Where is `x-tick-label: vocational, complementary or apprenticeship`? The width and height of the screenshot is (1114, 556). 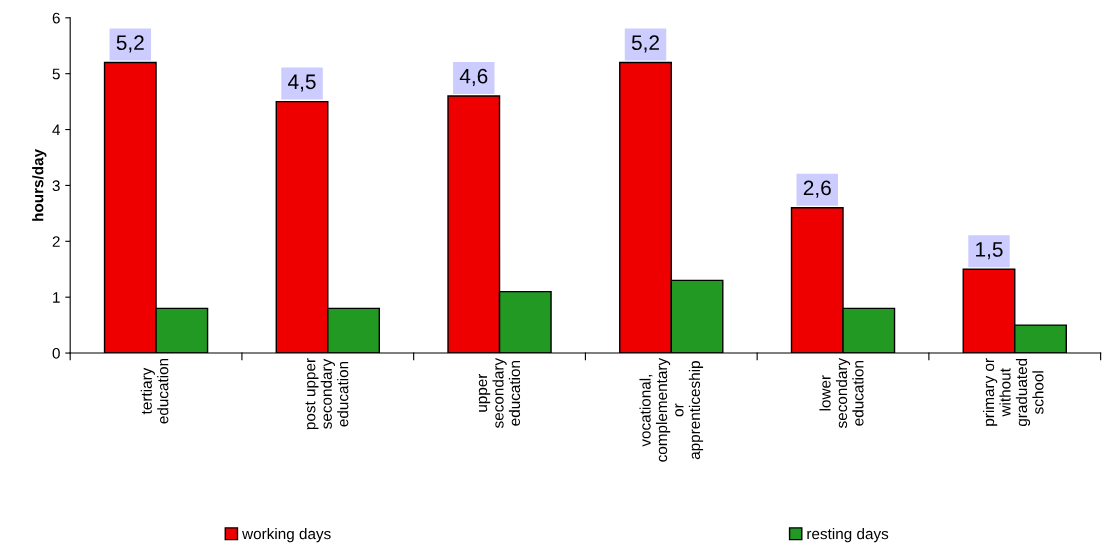 x-tick-label: vocational, complementary or apprenticeship is located at coordinates (671, 409).